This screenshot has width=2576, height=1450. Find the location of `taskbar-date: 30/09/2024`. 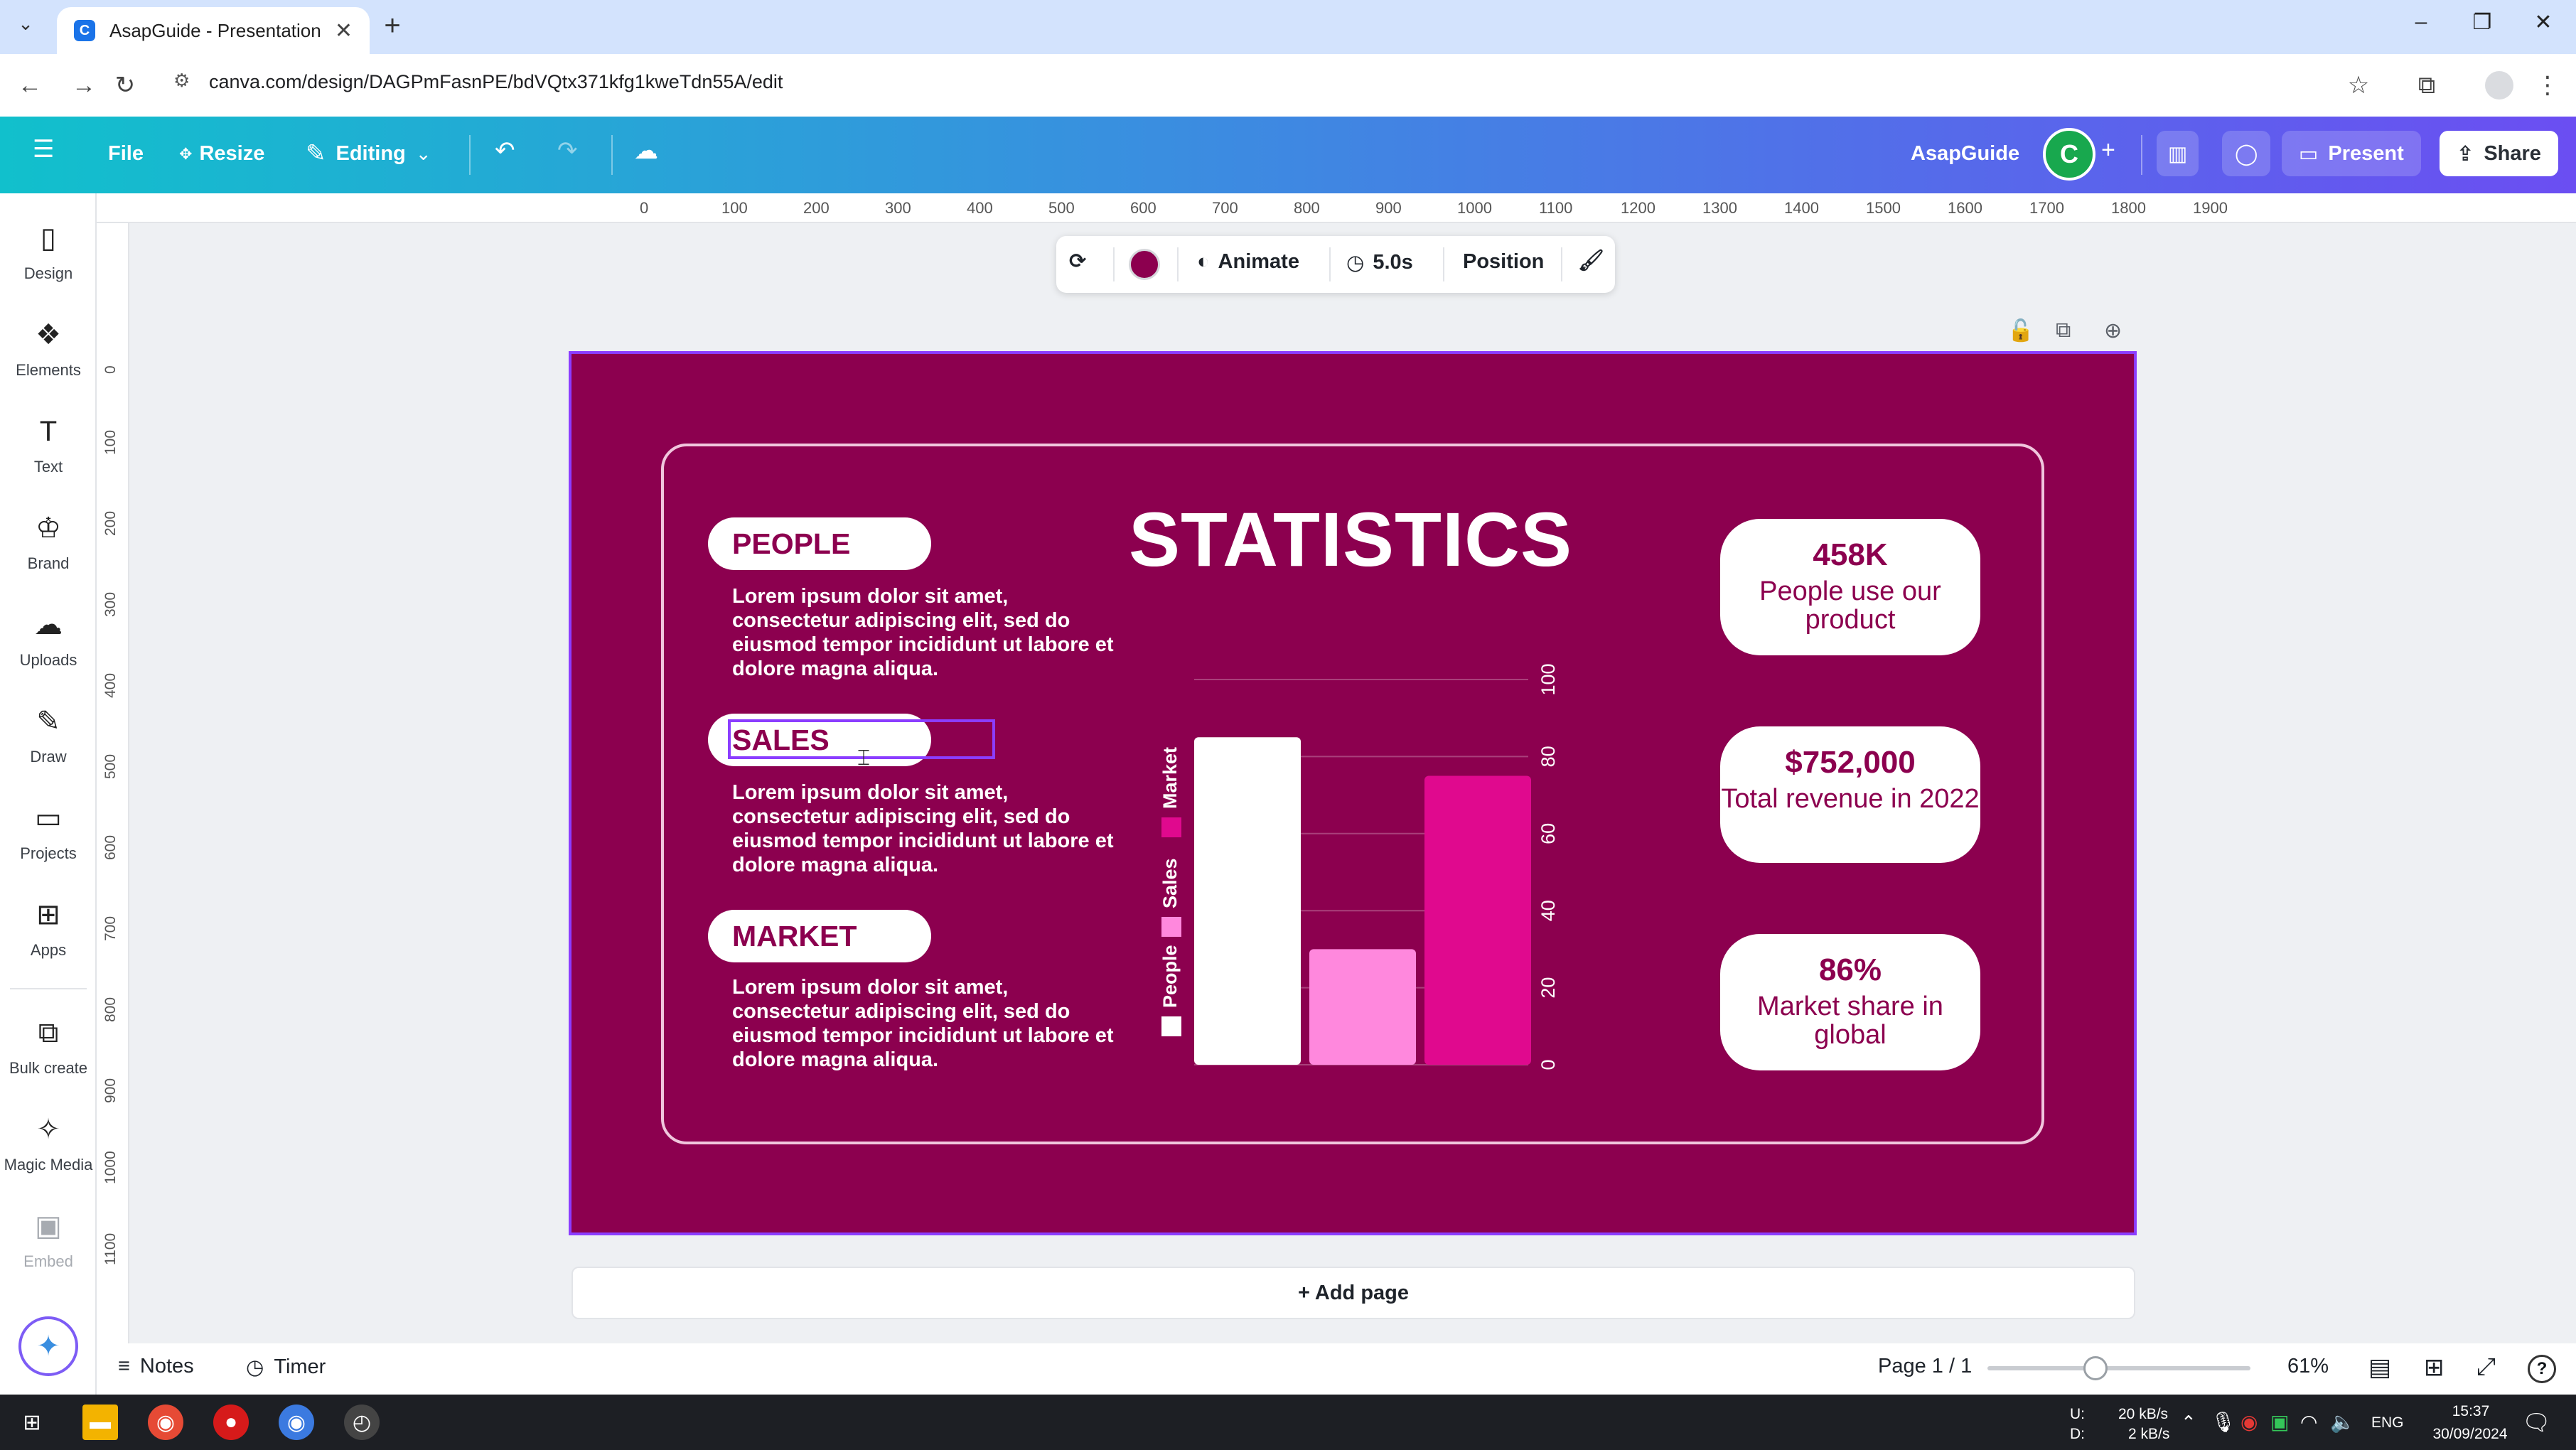

taskbar-date: 30/09/2024 is located at coordinates (2470, 1434).